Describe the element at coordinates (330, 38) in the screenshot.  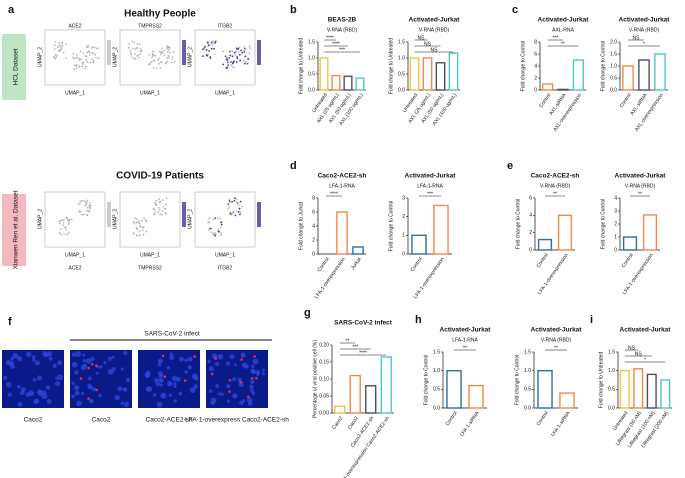
I see `sig-label: ****` at that location.